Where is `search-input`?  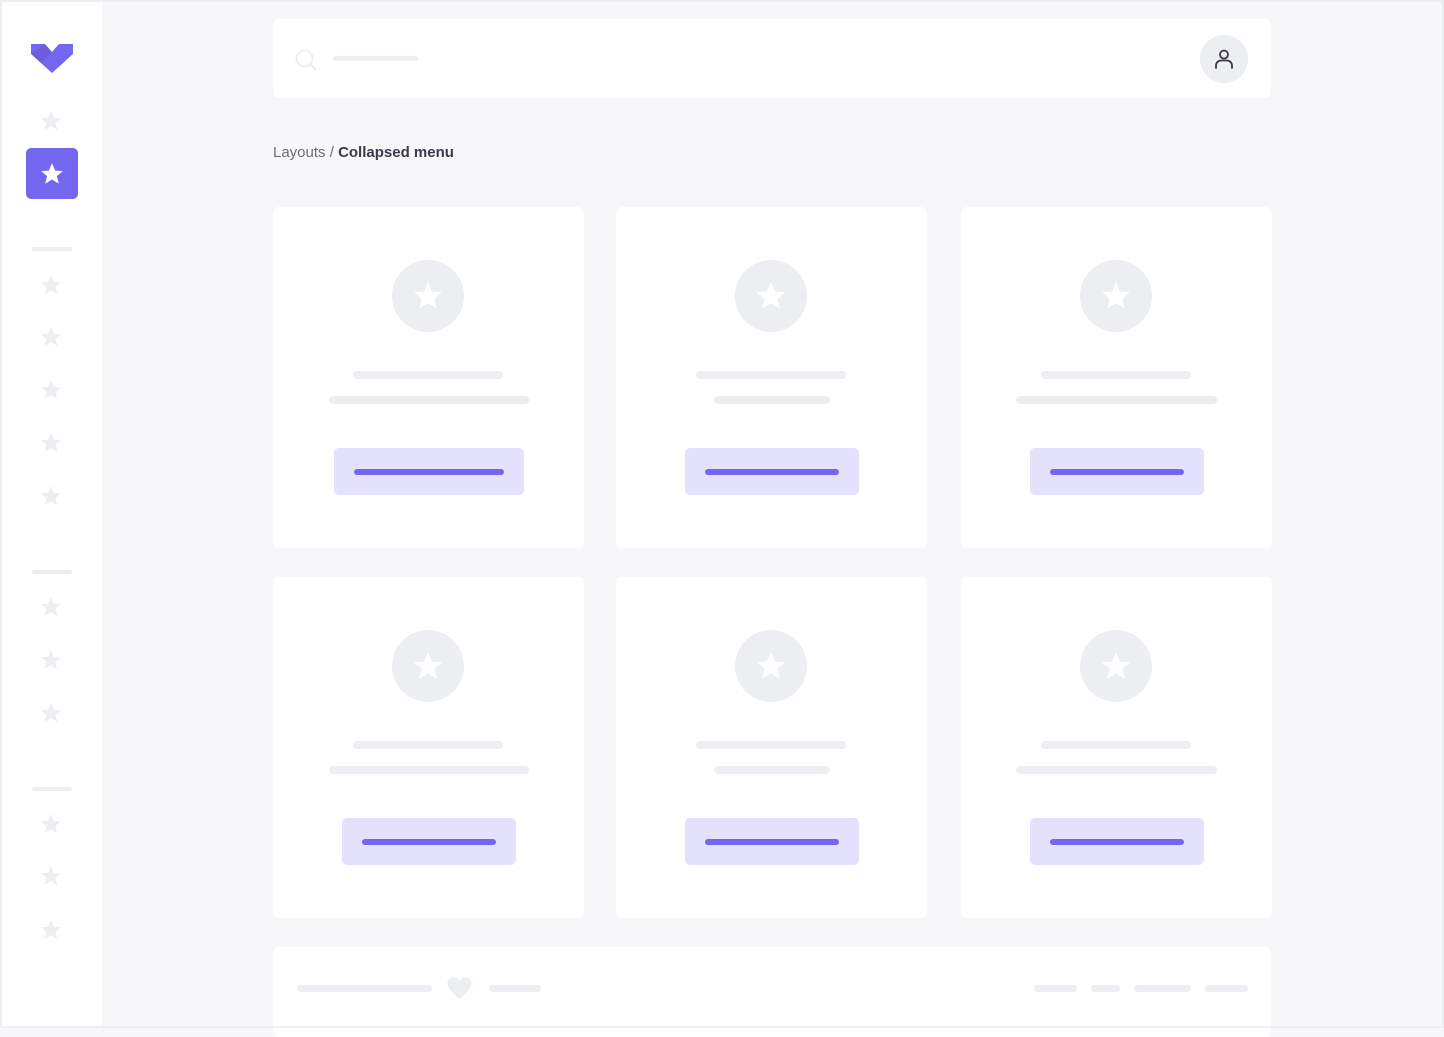 search-input is located at coordinates (375, 58).